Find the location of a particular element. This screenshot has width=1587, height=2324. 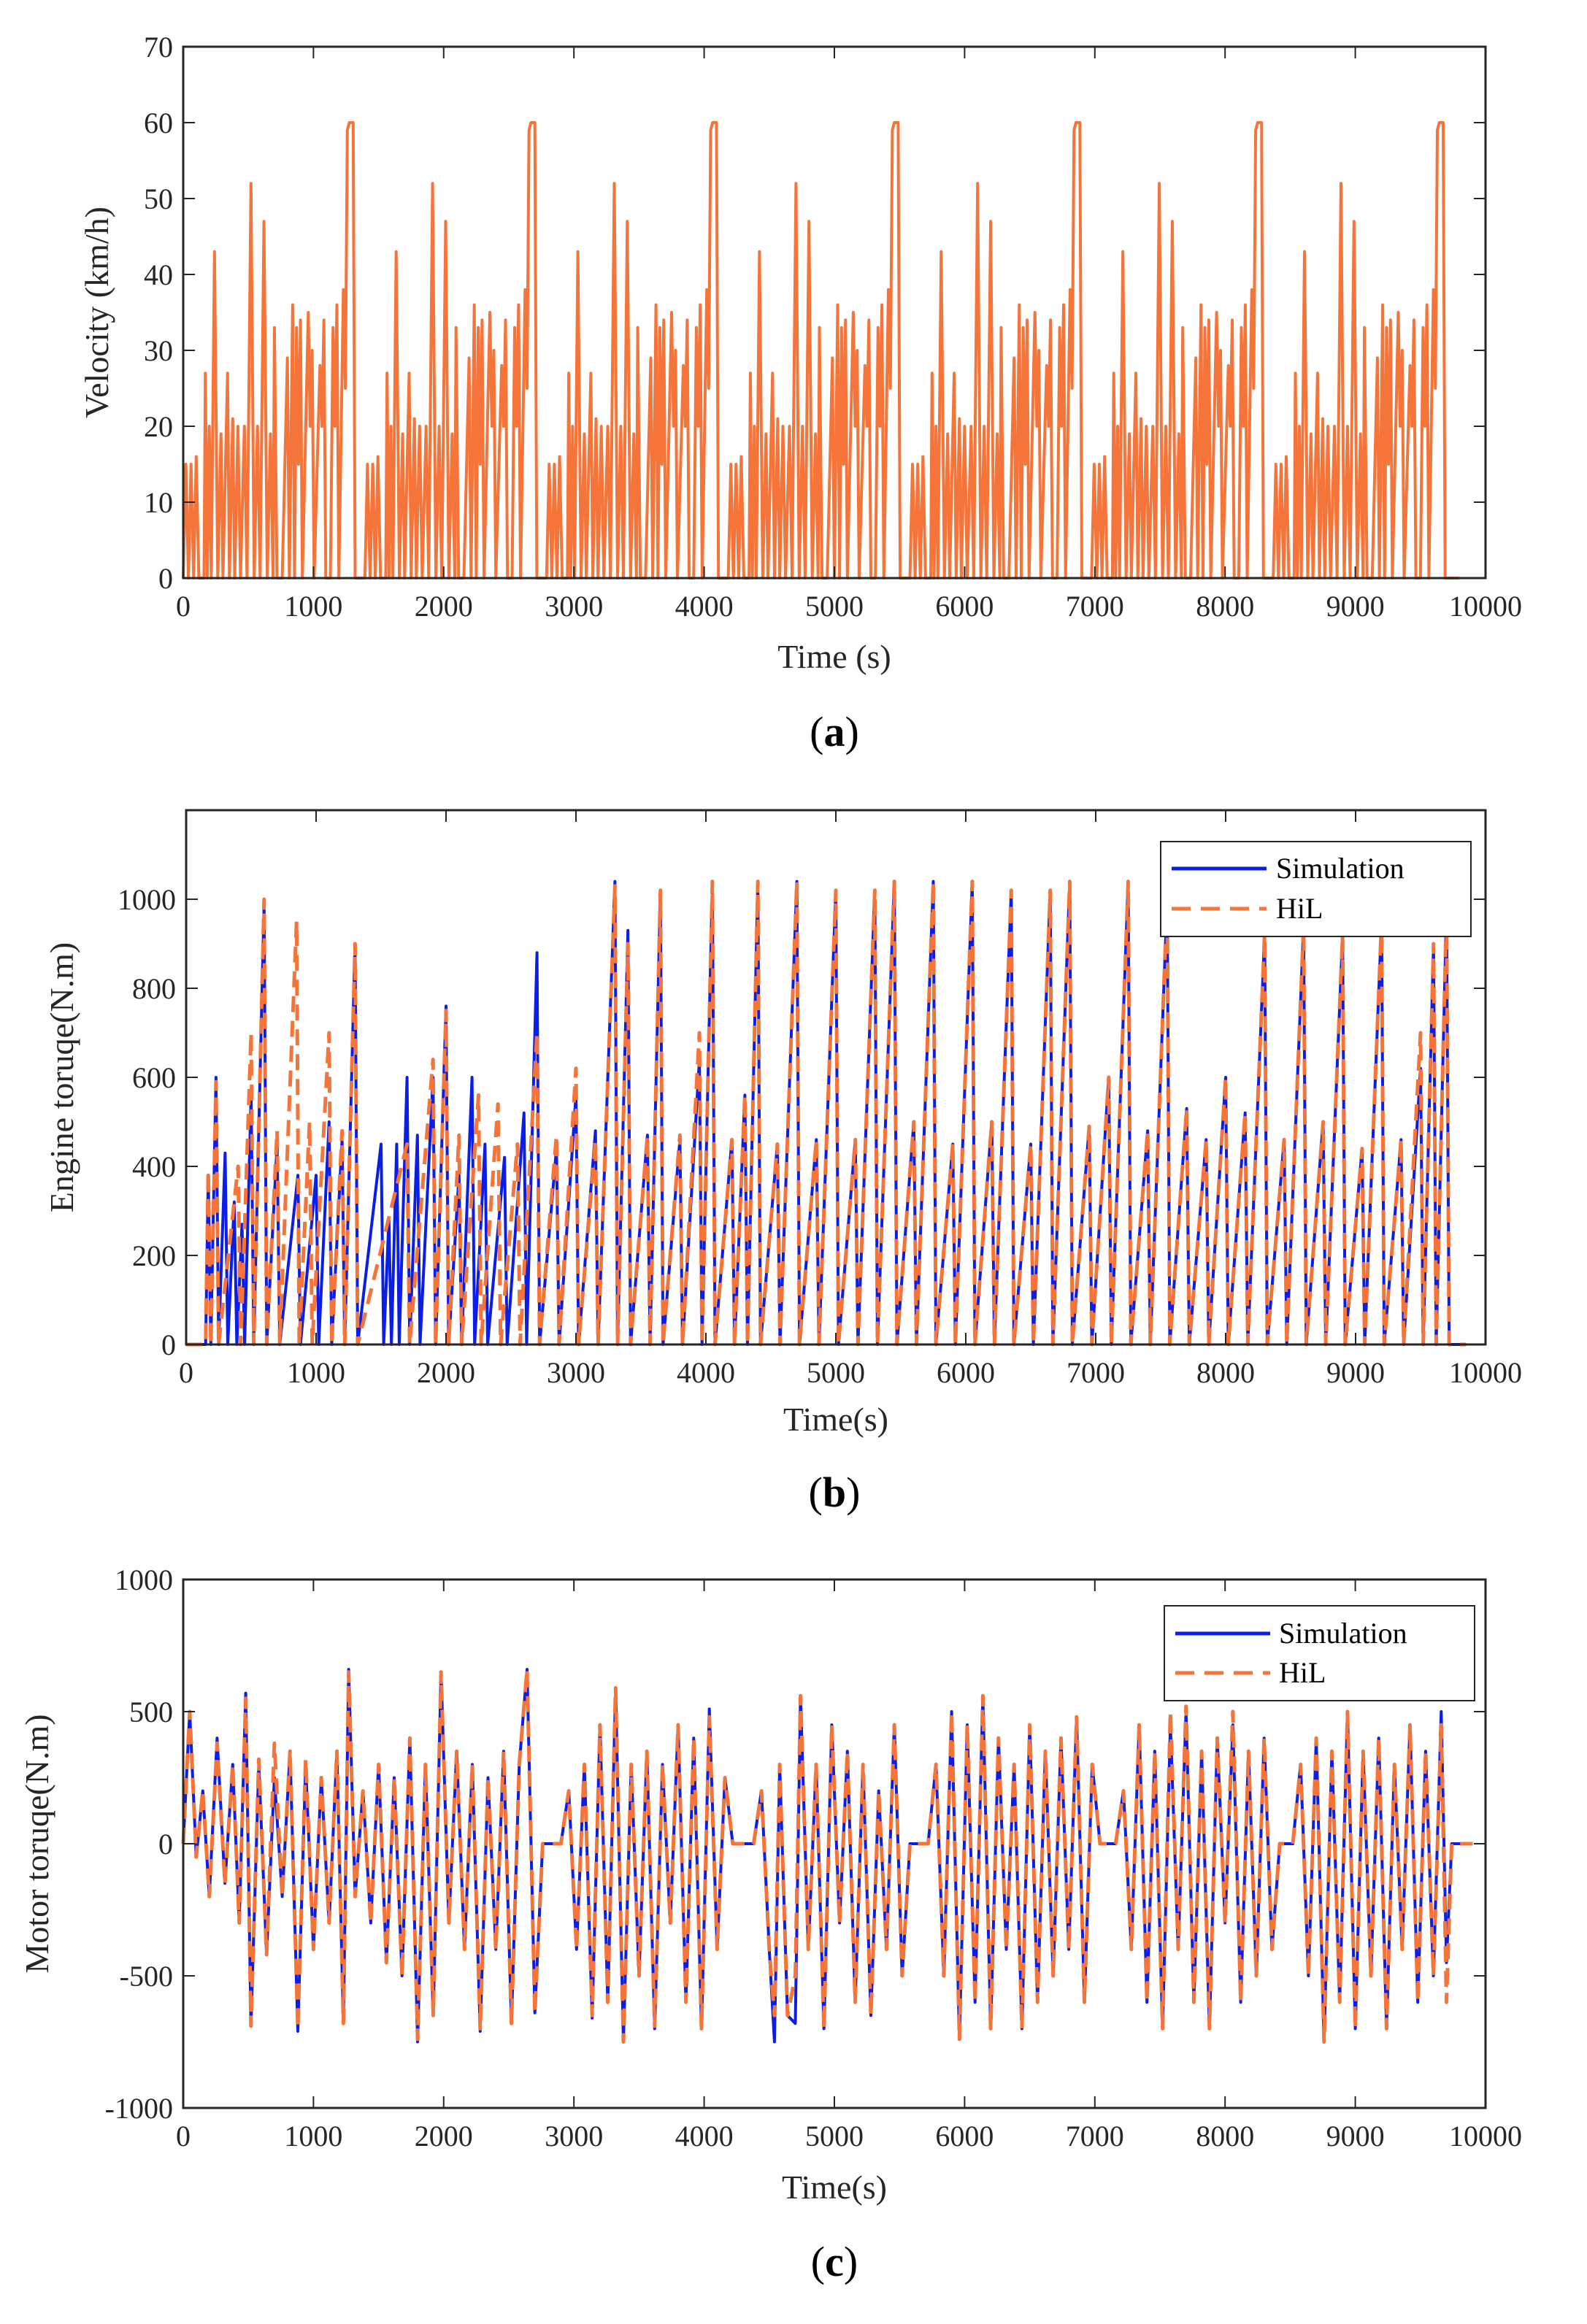

panel-b-x-tick-label: 5000 is located at coordinates (836, 1372).